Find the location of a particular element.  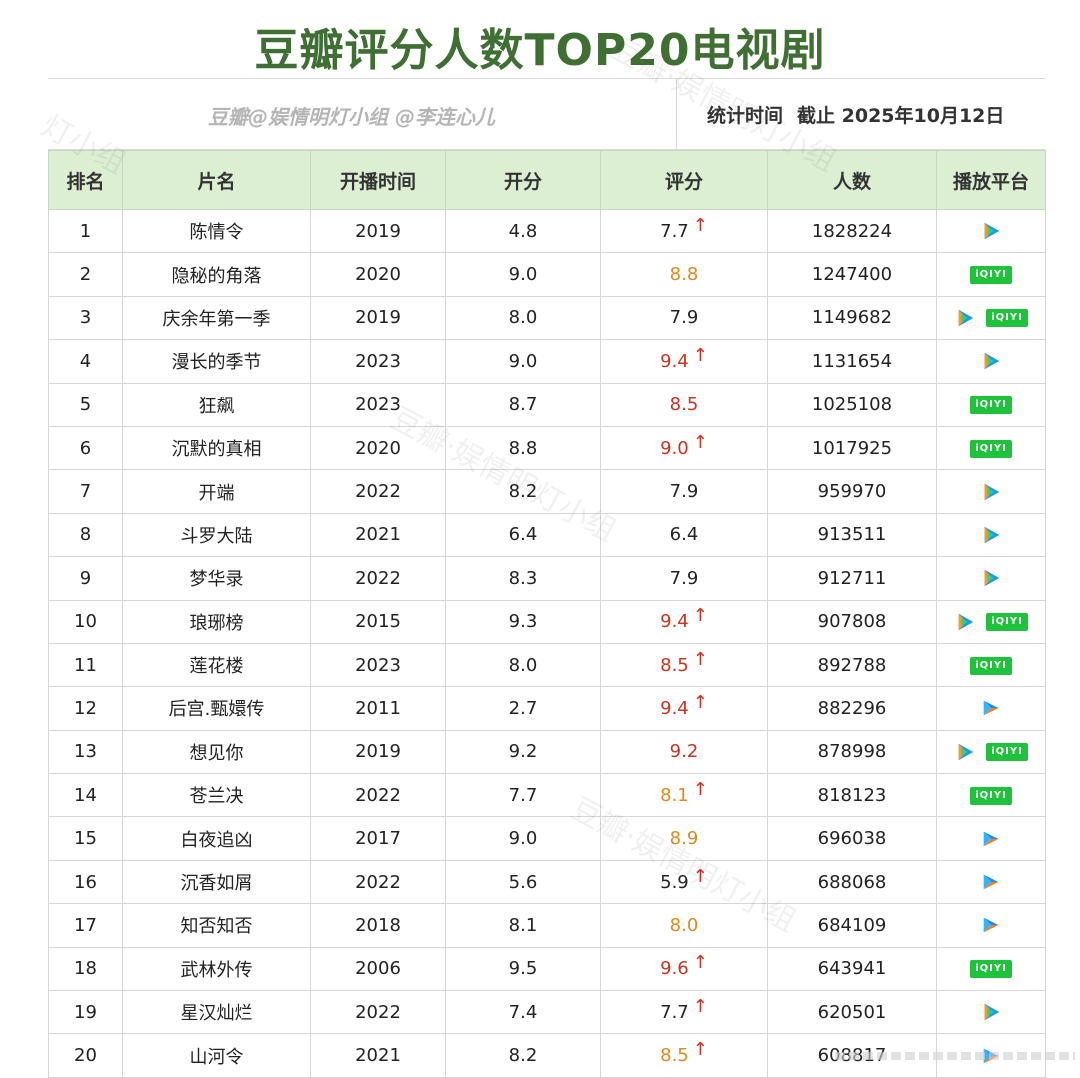

table-row: 2 隐秘的角落 2020 9.0 8.8 1247400 iQIYI is located at coordinates (547, 274).